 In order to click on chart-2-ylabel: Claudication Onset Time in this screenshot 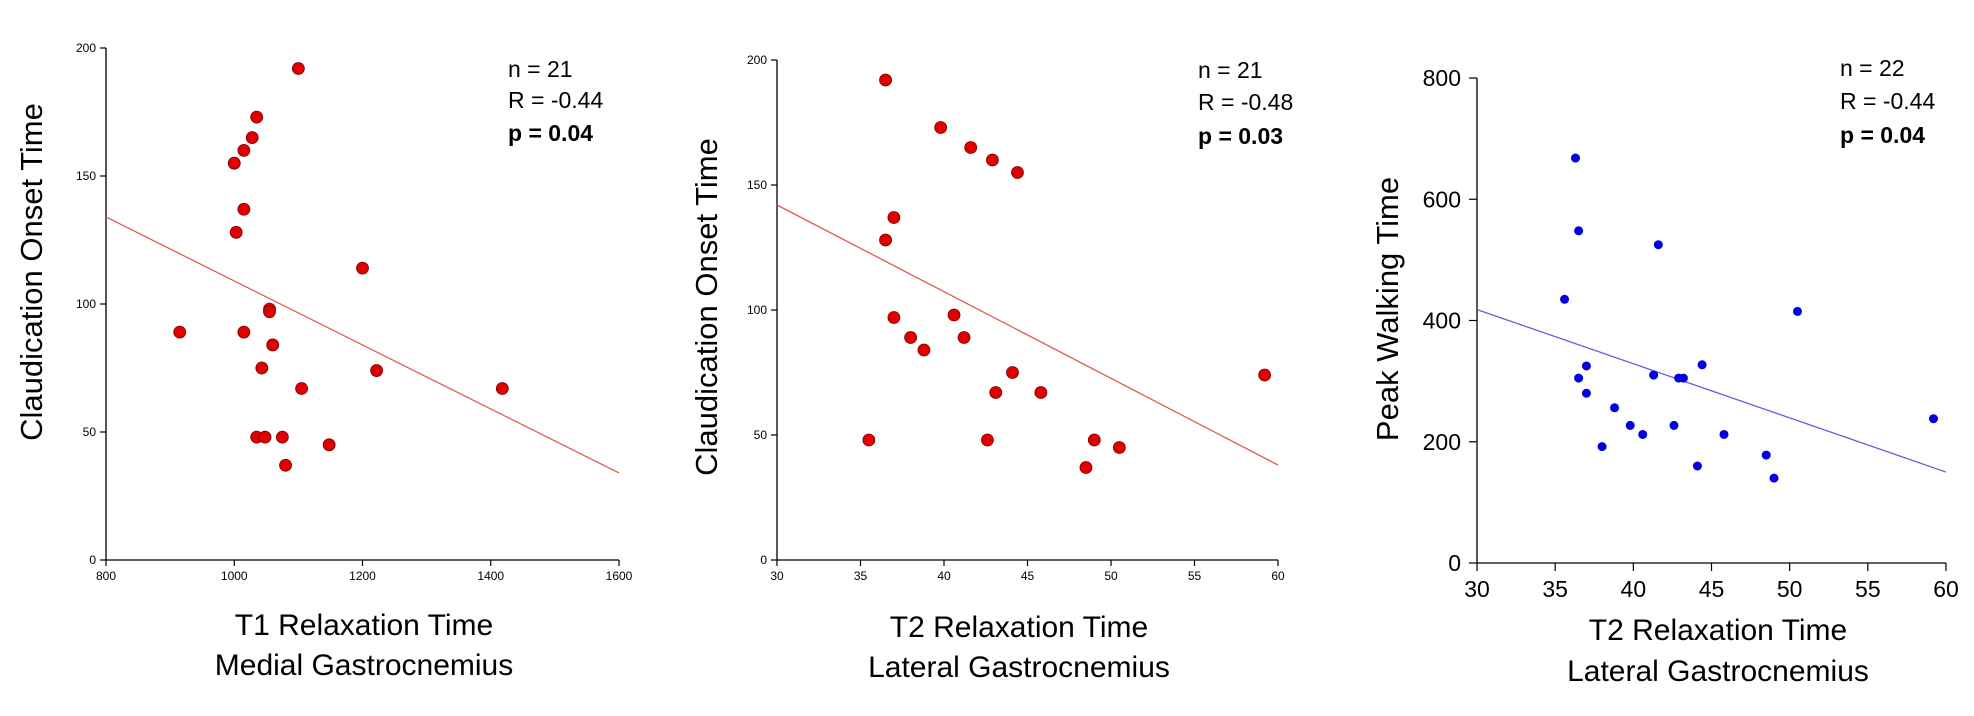, I will do `click(706, 307)`.